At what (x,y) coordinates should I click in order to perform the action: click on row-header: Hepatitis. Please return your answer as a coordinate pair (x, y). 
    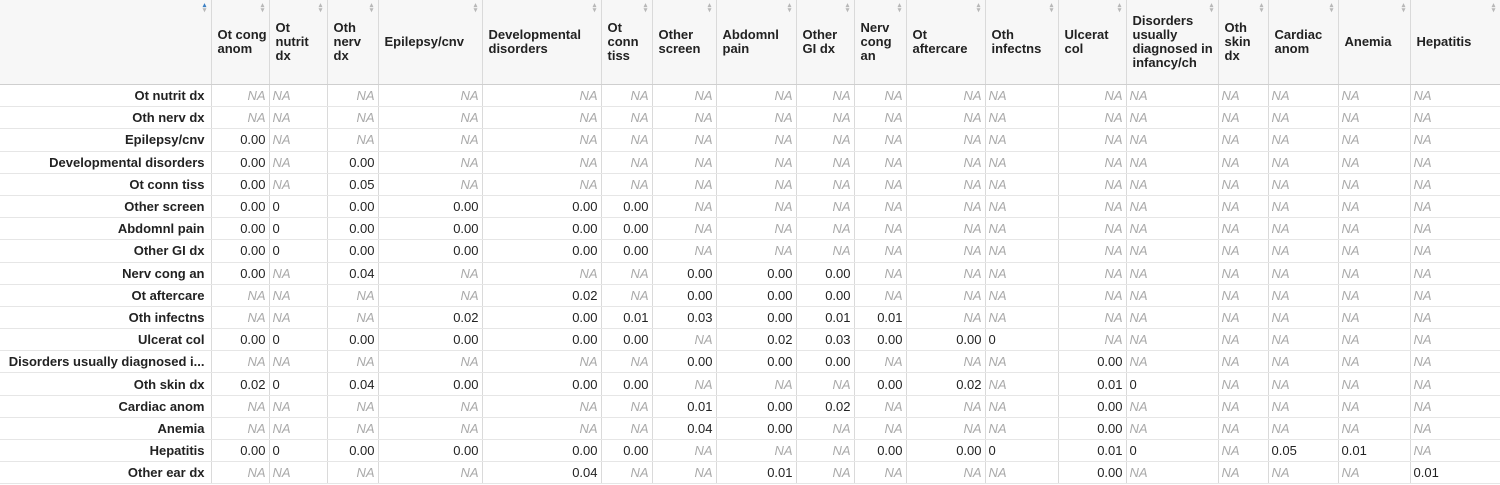
    Looking at the image, I should click on (106, 451).